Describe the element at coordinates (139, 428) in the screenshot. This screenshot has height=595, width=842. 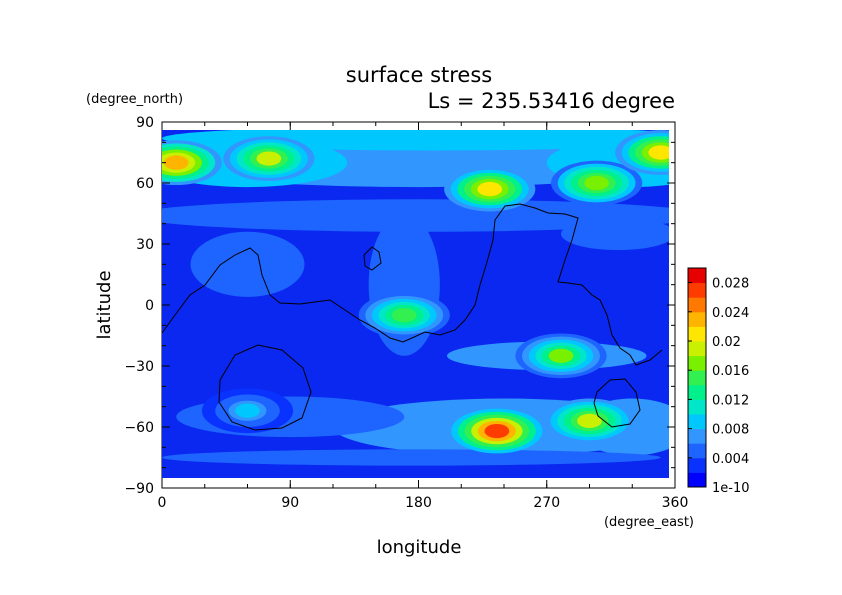
I see `y-tick-label: −60` at that location.